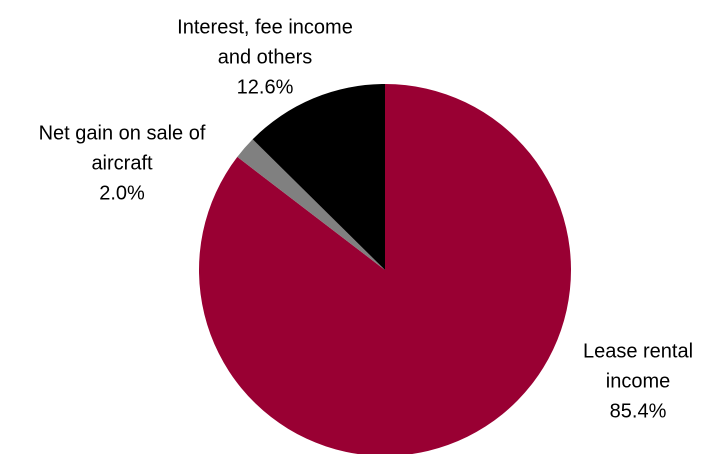 This screenshot has height=454, width=717. What do you see at coordinates (638, 351) in the screenshot?
I see `slice-name-line-0-0: Lease rental` at bounding box center [638, 351].